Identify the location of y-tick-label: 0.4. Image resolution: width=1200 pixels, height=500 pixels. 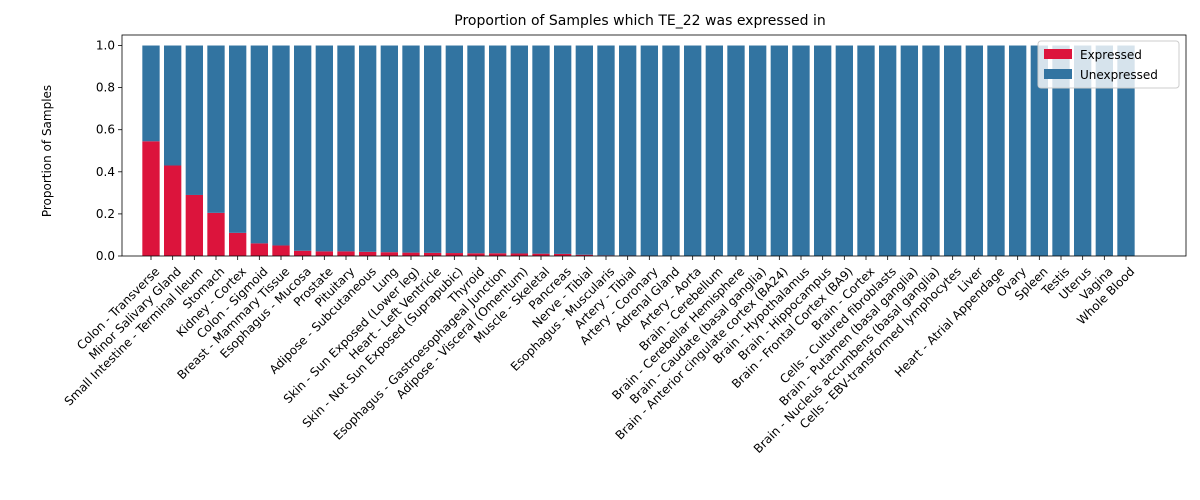
(105, 172).